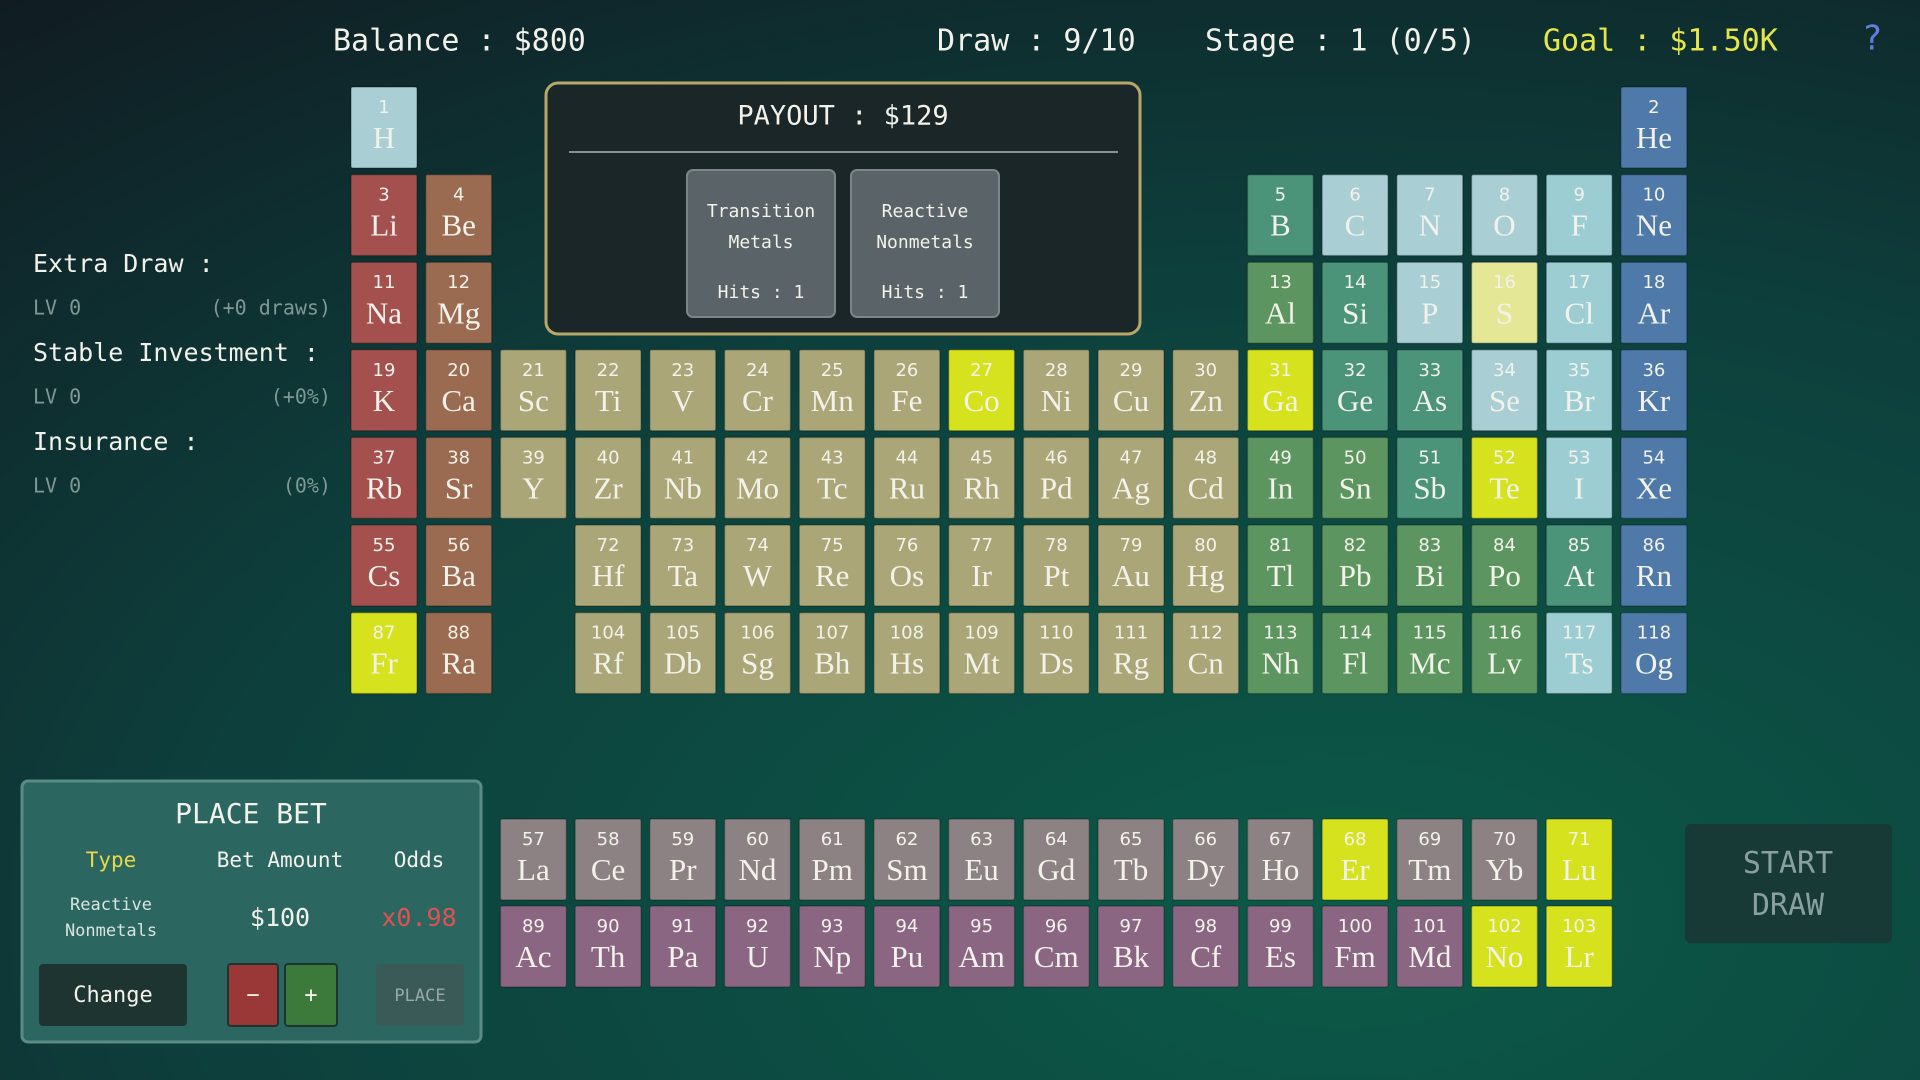 This screenshot has height=1080, width=1920. Describe the element at coordinates (176, 352) in the screenshot. I see `upgrade-name: Stable Investment :` at that location.